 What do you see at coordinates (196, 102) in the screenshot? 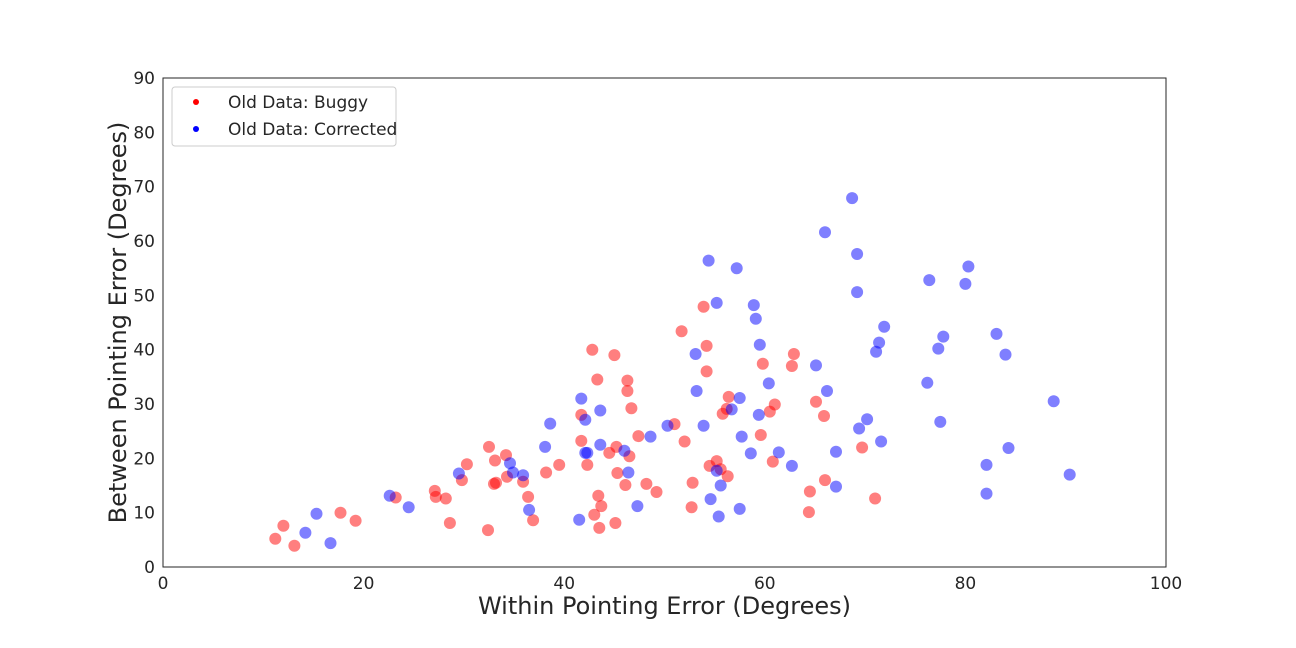
I see `legend-marker-buggy` at bounding box center [196, 102].